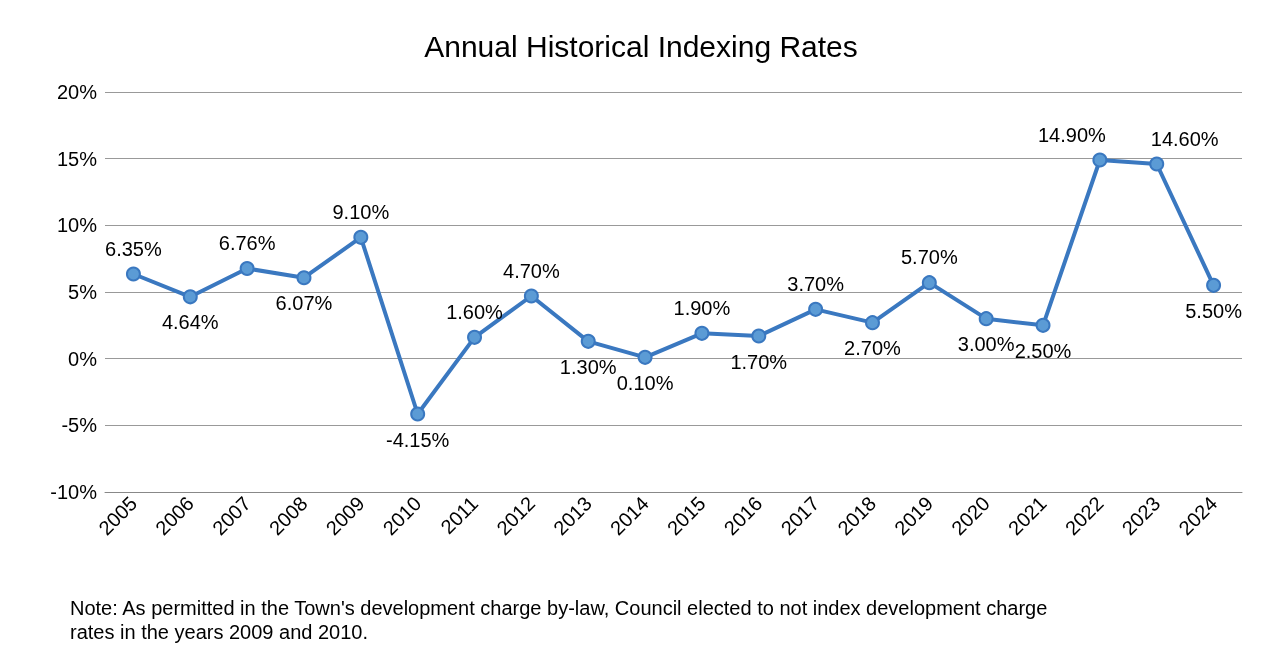  I want to click on data-label: -4.15%, so click(417, 439).